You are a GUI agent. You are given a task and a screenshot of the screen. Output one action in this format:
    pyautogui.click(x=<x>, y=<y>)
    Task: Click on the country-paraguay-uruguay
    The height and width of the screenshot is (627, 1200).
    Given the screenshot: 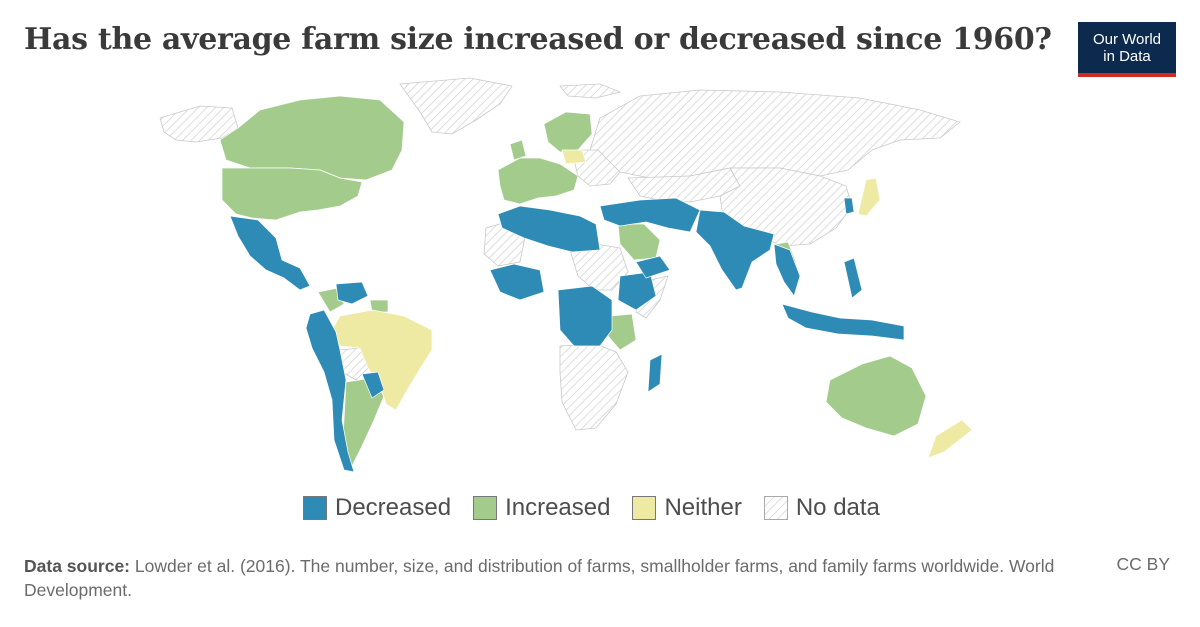 What is the action you would take?
    pyautogui.click(x=373, y=385)
    